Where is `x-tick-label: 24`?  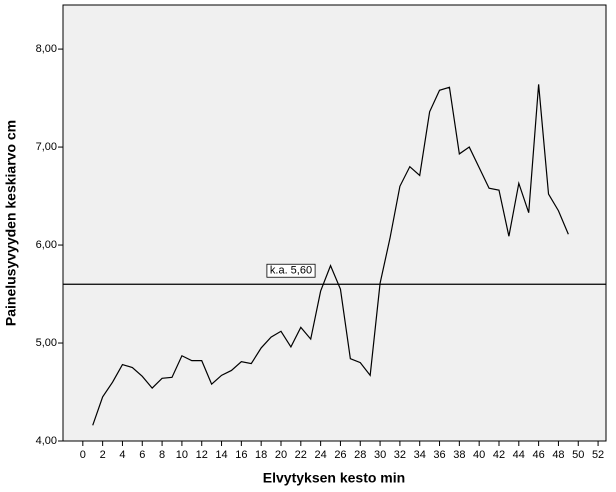 x-tick-label: 24 is located at coordinates (321, 455).